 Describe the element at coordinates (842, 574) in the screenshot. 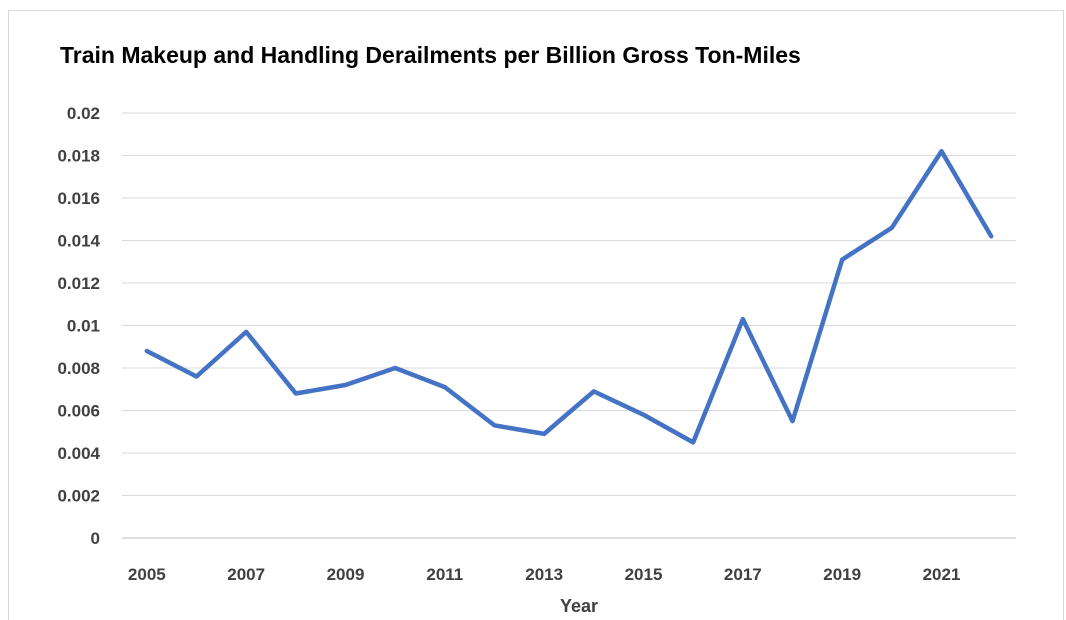

I see `x-tick-label: 2019` at that location.